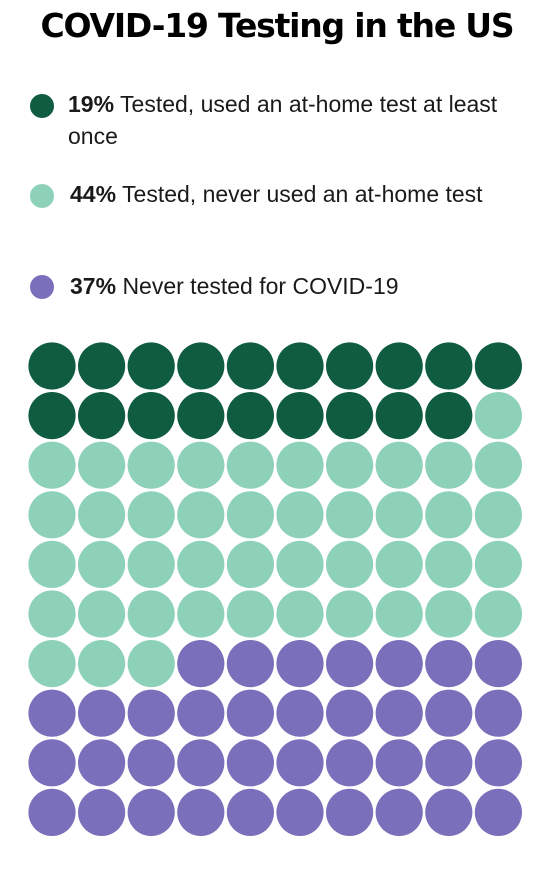  I want to click on legend-text: 44% Tested, never used an at-home test, so click(290, 194).